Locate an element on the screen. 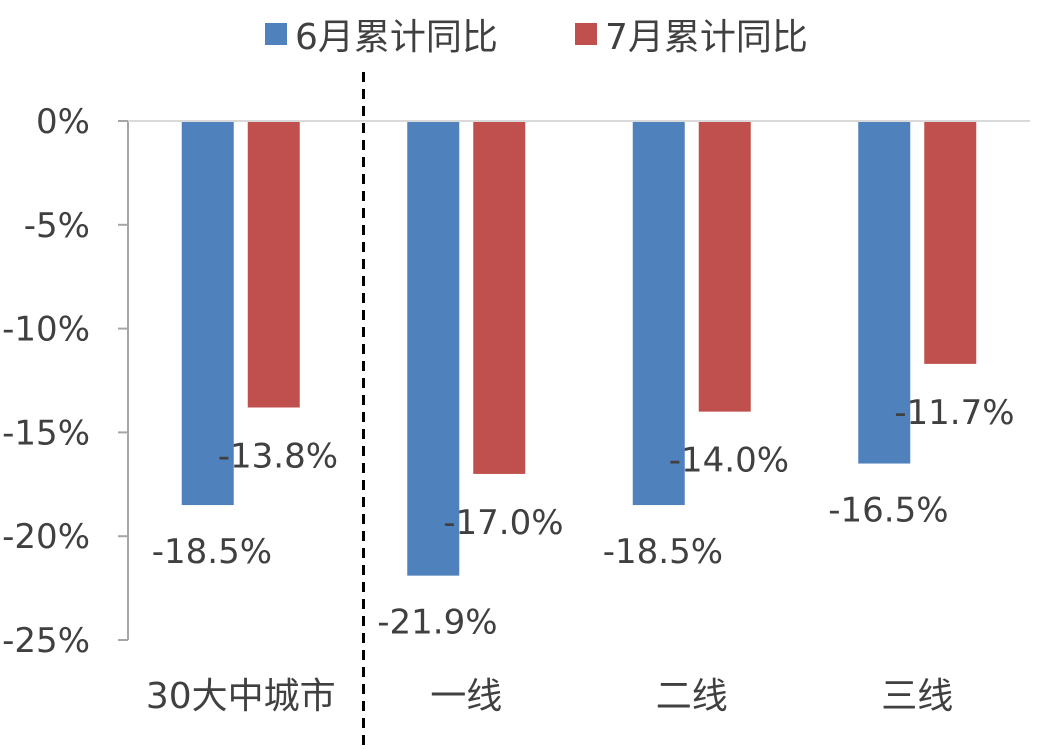 This screenshot has height=749, width=1061. y-tick-label: -15% is located at coordinates (46, 433).